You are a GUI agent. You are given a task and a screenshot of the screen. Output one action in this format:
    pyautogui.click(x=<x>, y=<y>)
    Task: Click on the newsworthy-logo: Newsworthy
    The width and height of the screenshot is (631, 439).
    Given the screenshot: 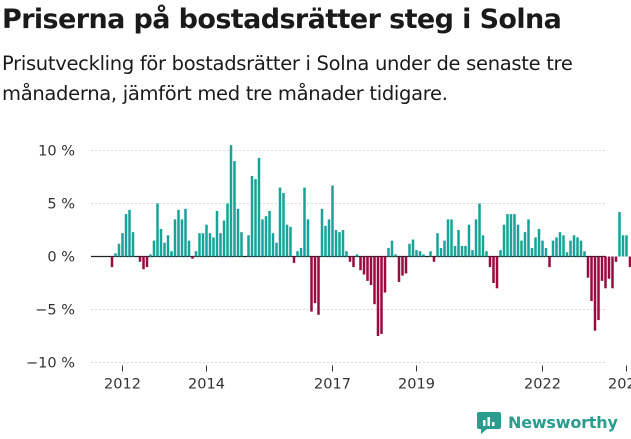 What is the action you would take?
    pyautogui.click(x=547, y=422)
    